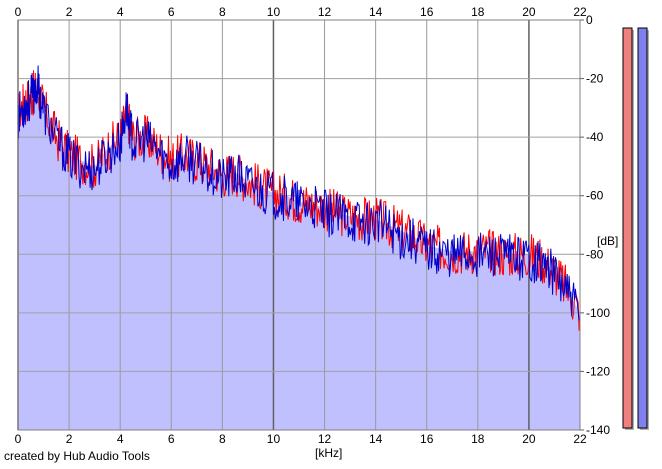 The image size is (662, 469). I want to click on y-tick-label: -100, so click(598, 313).